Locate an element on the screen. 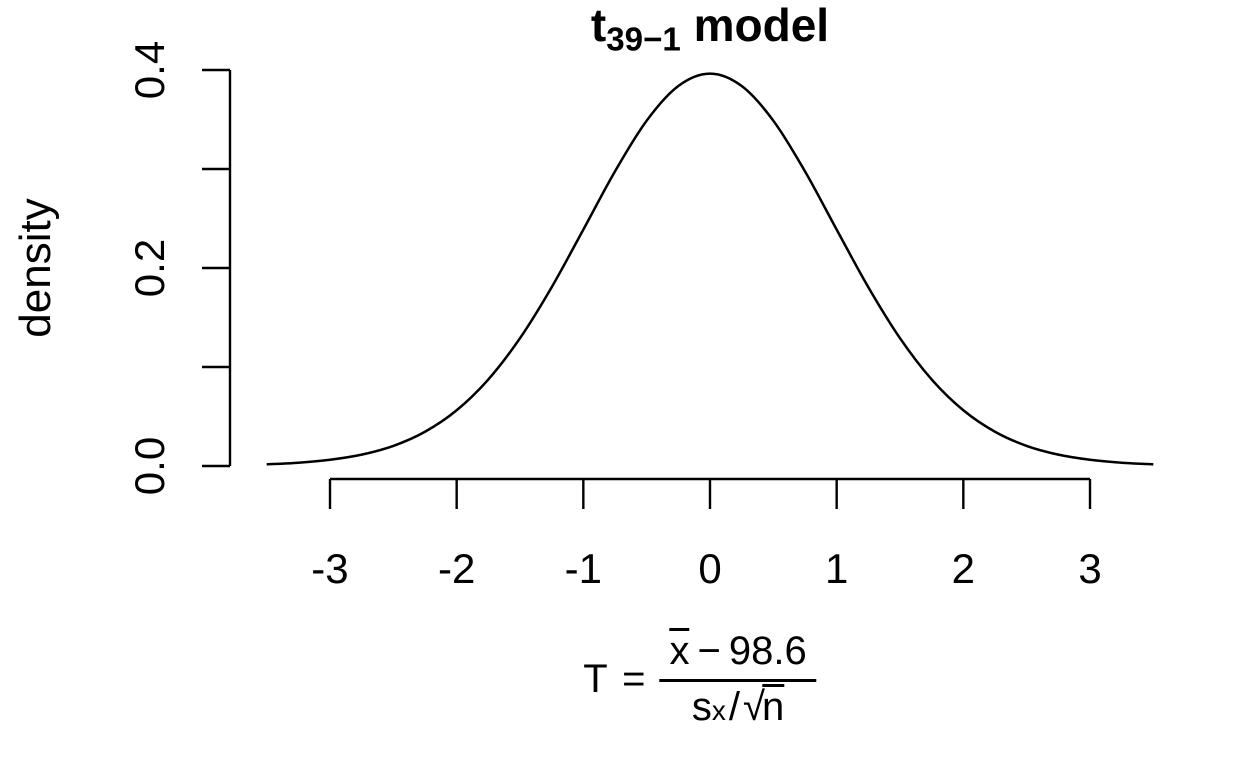 This screenshot has width=1248, height=768. fraction-bar is located at coordinates (738, 680).